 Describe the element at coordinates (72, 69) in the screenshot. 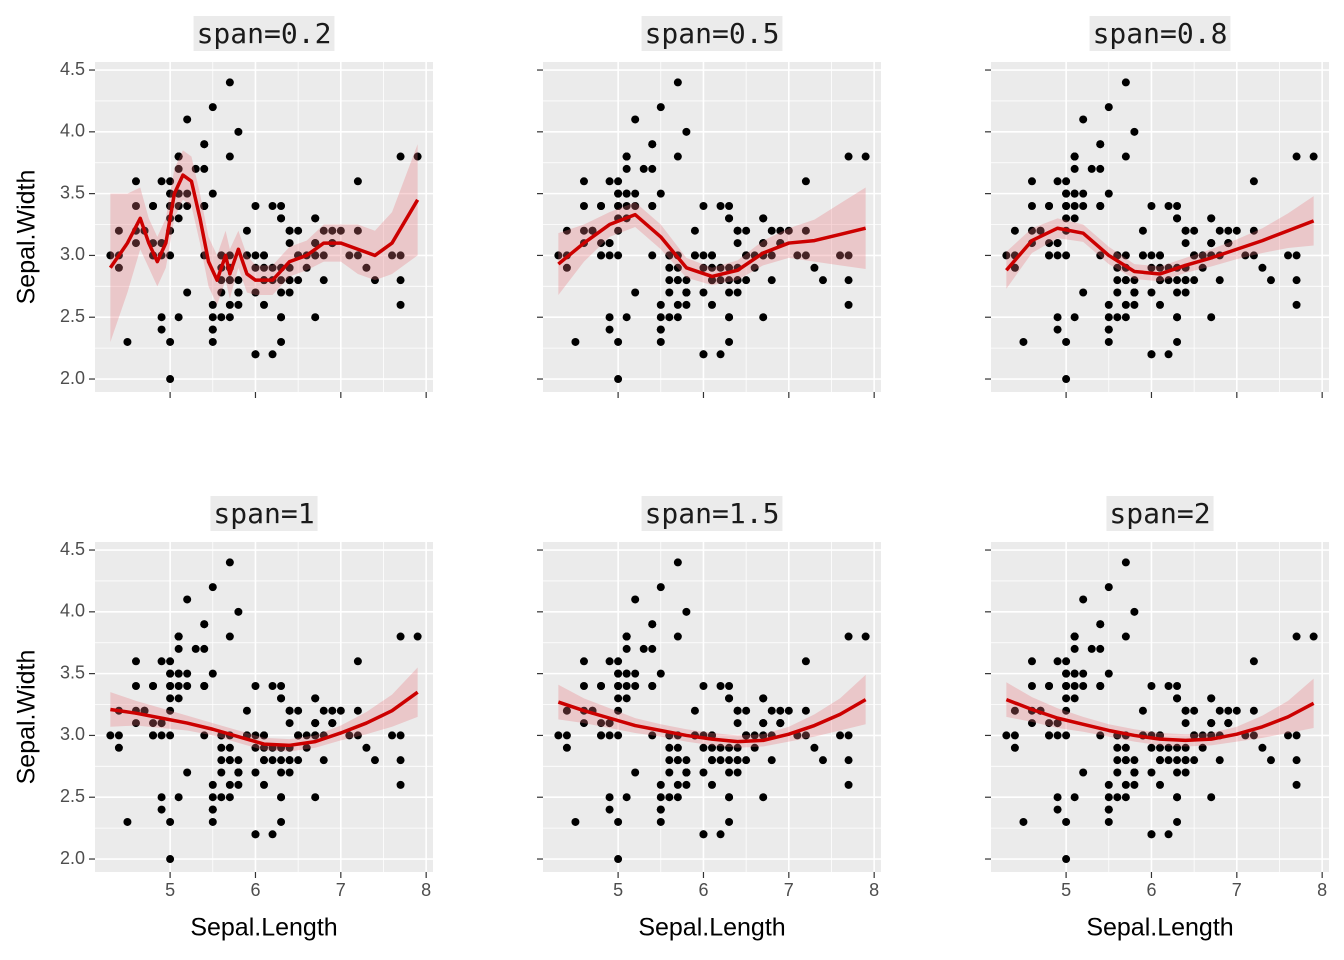

I see `y-tick-label: 4.5` at that location.